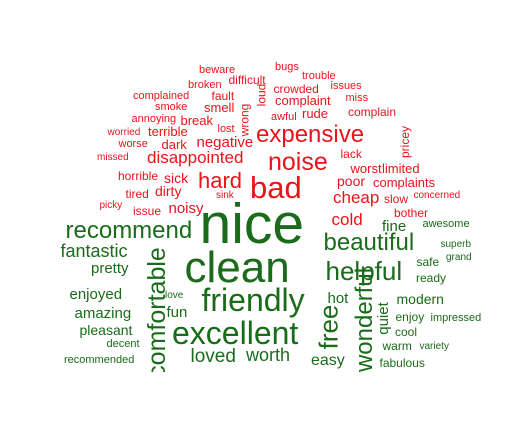  Describe the element at coordinates (396, 199) in the screenshot. I see `word-slow: slow` at that location.